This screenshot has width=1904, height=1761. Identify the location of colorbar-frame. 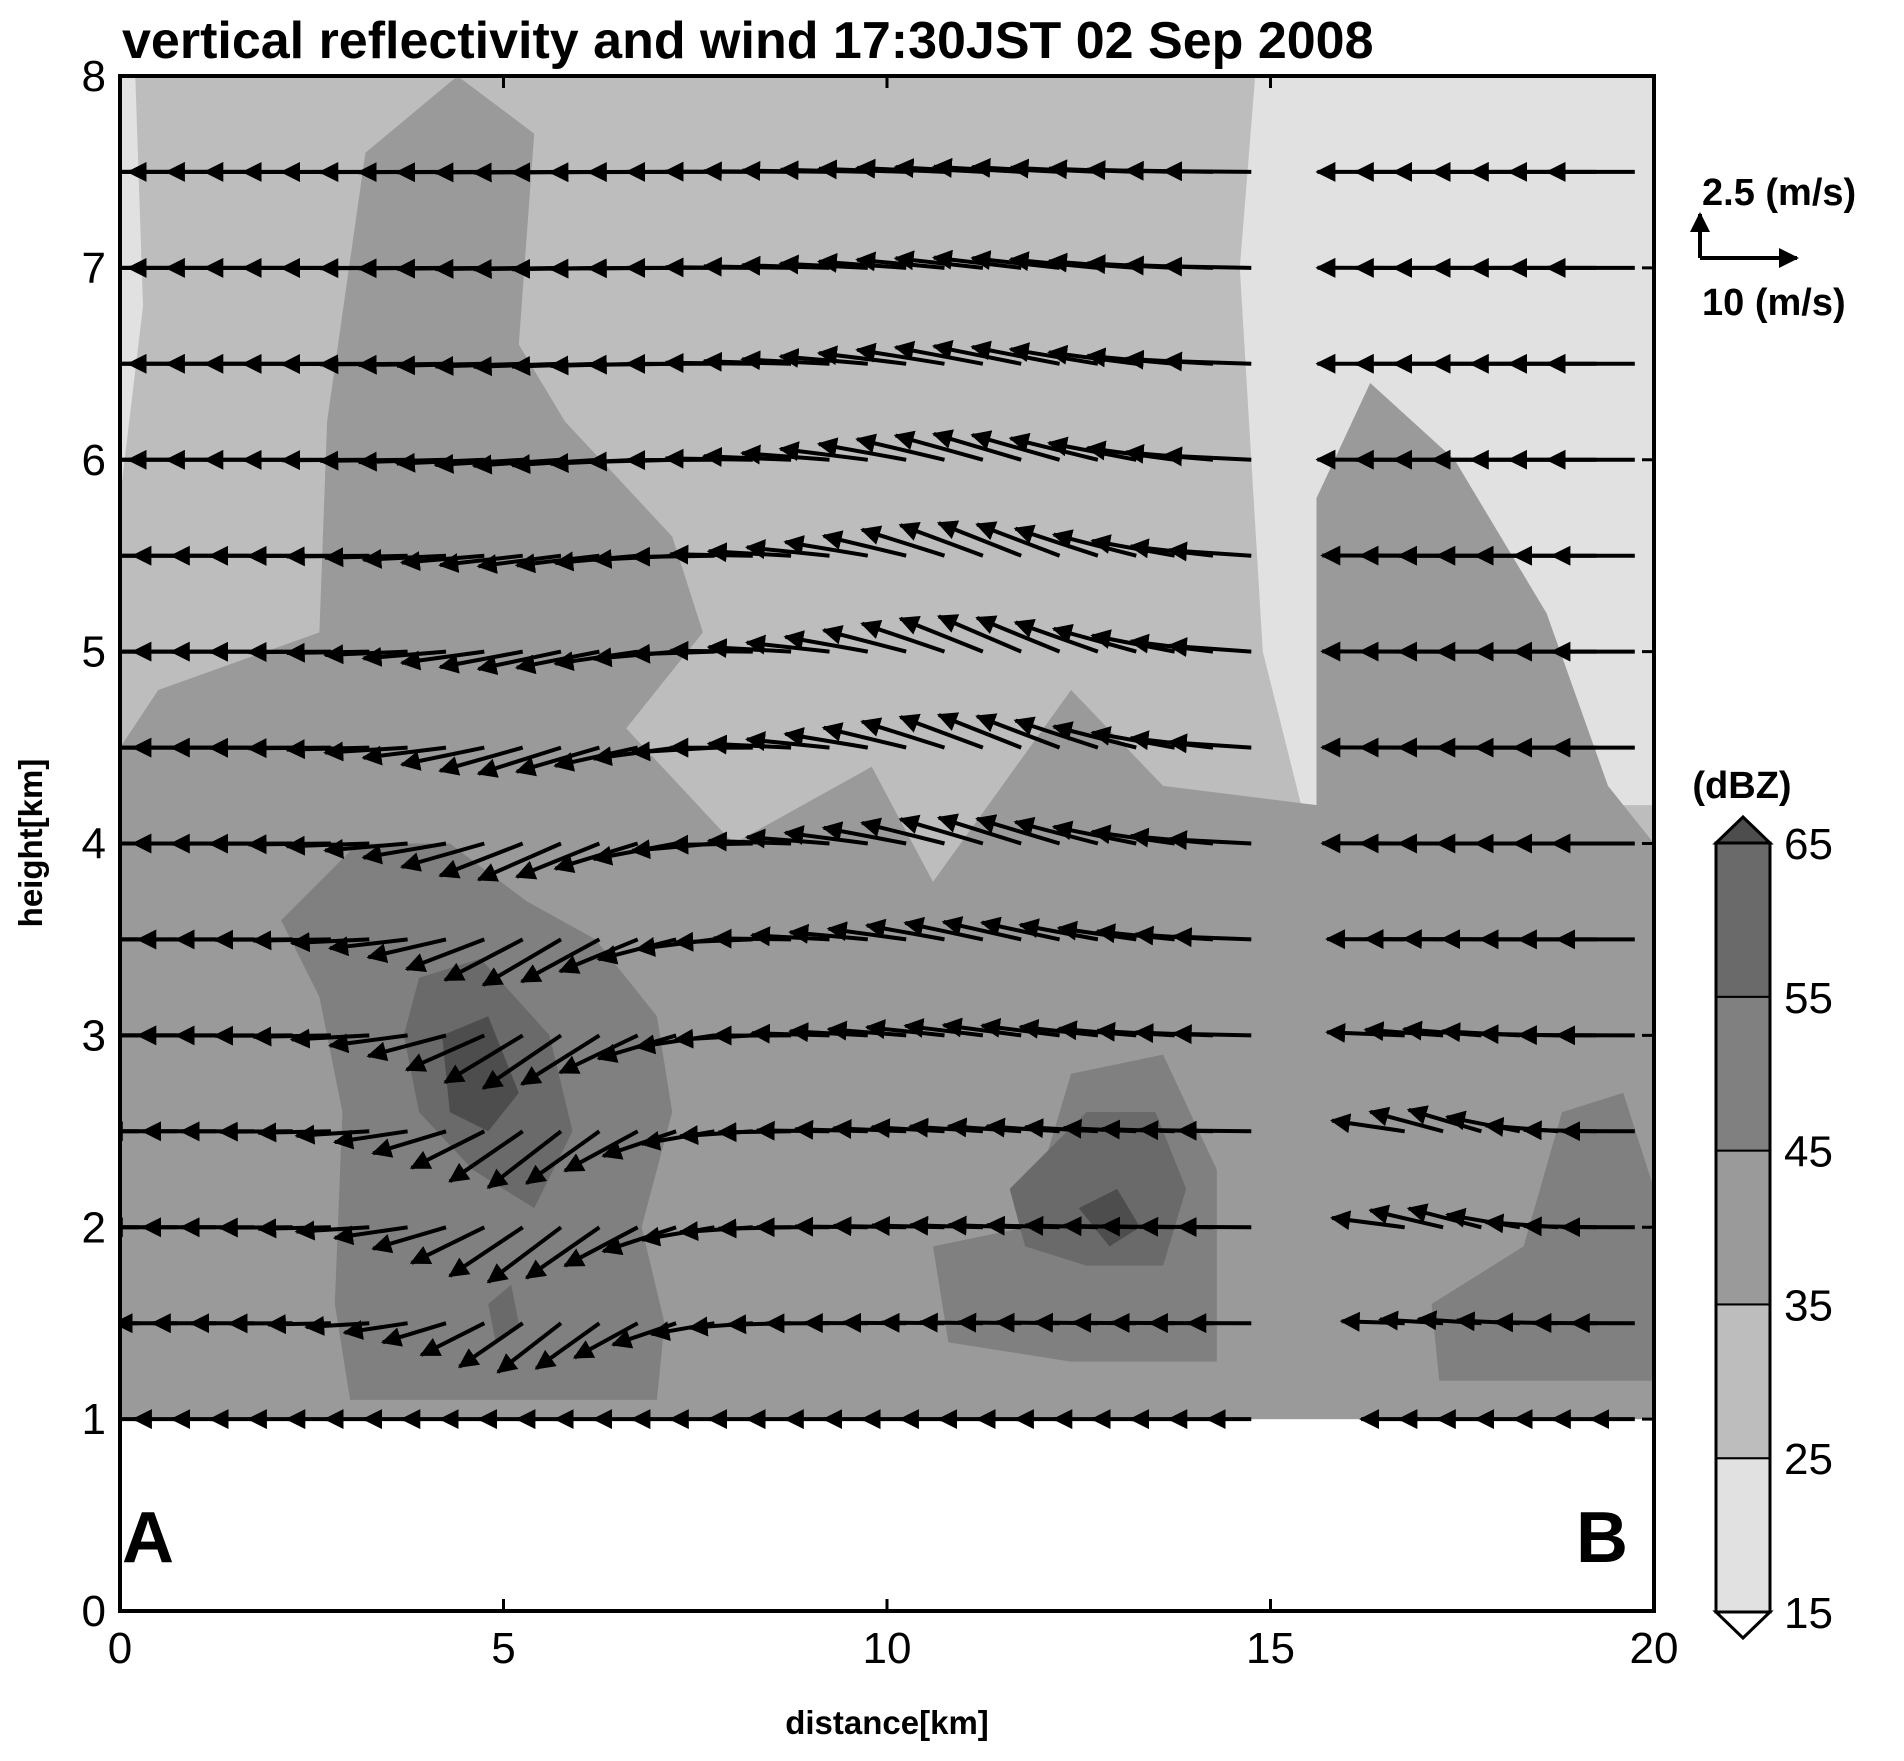
(1743, 1227).